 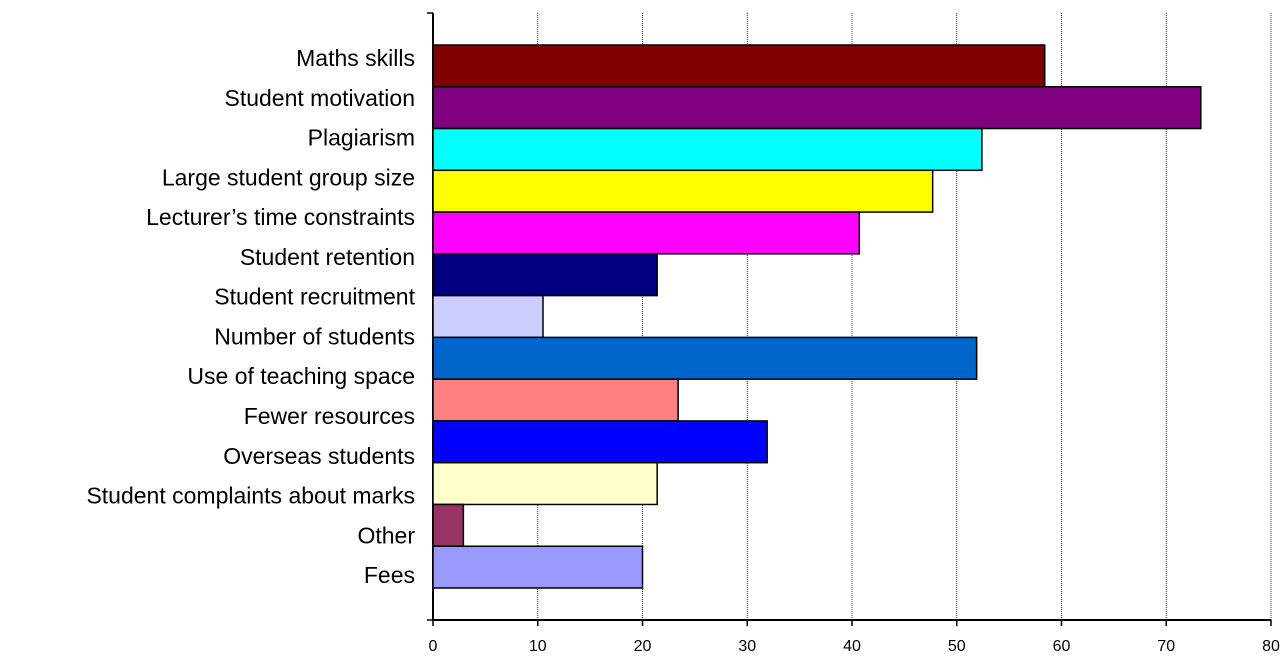 I want to click on category-label: Number of students, so click(x=314, y=336).